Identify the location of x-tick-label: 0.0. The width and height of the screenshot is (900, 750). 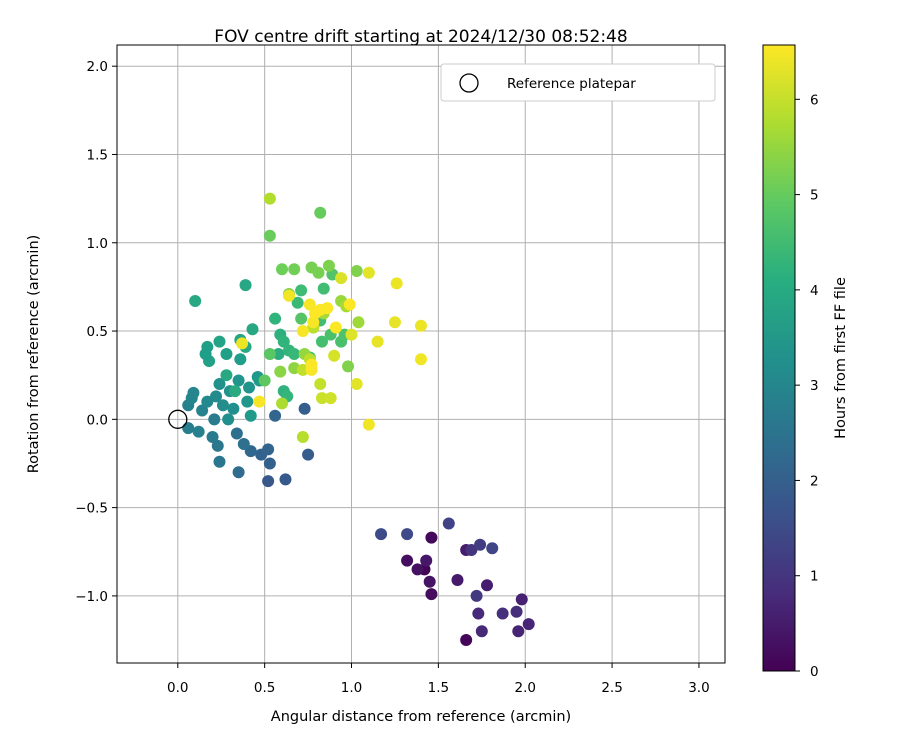
(177, 688).